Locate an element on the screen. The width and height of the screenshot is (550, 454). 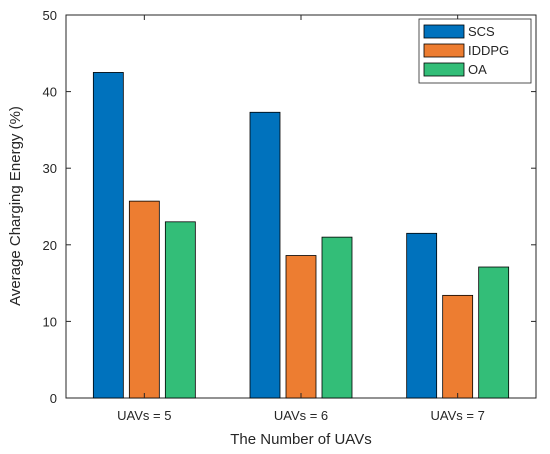
legend-label-oa: OA is located at coordinates (477, 69).